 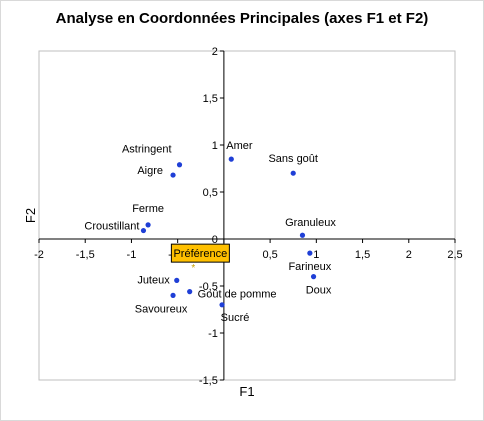 I want to click on point-label: Aigre, so click(x=150, y=171).